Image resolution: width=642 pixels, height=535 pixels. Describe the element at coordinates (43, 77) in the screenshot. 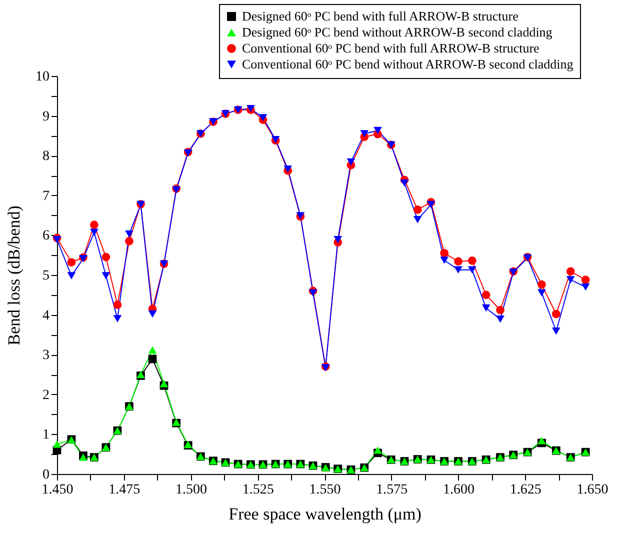

I see `y-tick-label: 10` at that location.